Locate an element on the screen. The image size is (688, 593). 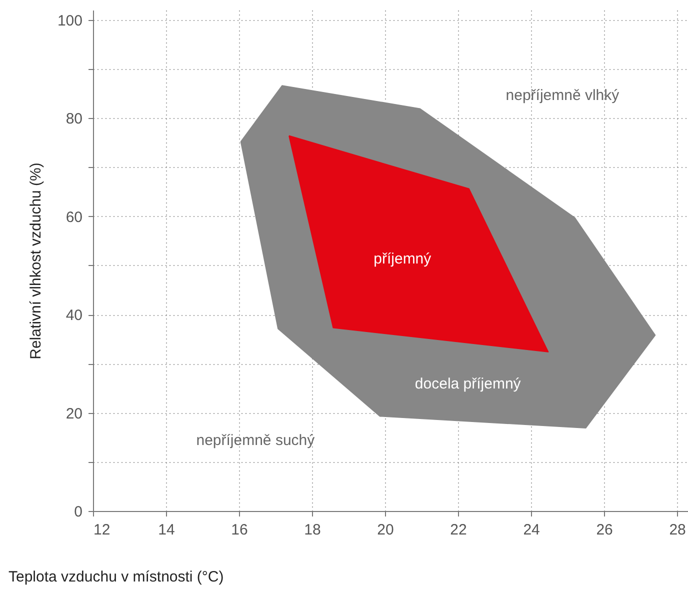
x-tick-label: 16 is located at coordinates (239, 530).